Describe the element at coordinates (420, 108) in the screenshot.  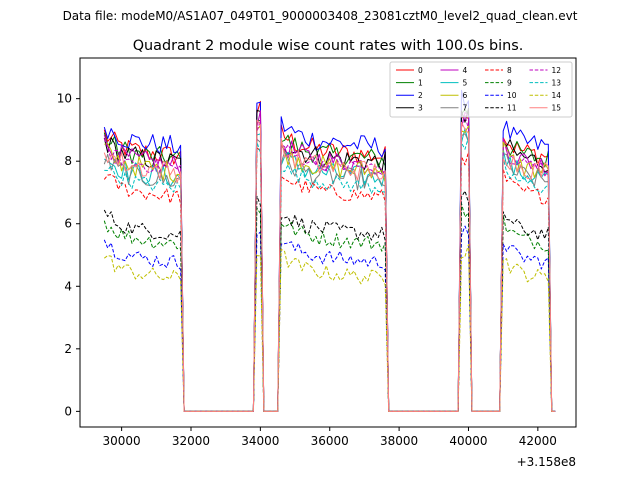
I see `legend-label-3: 3` at that location.